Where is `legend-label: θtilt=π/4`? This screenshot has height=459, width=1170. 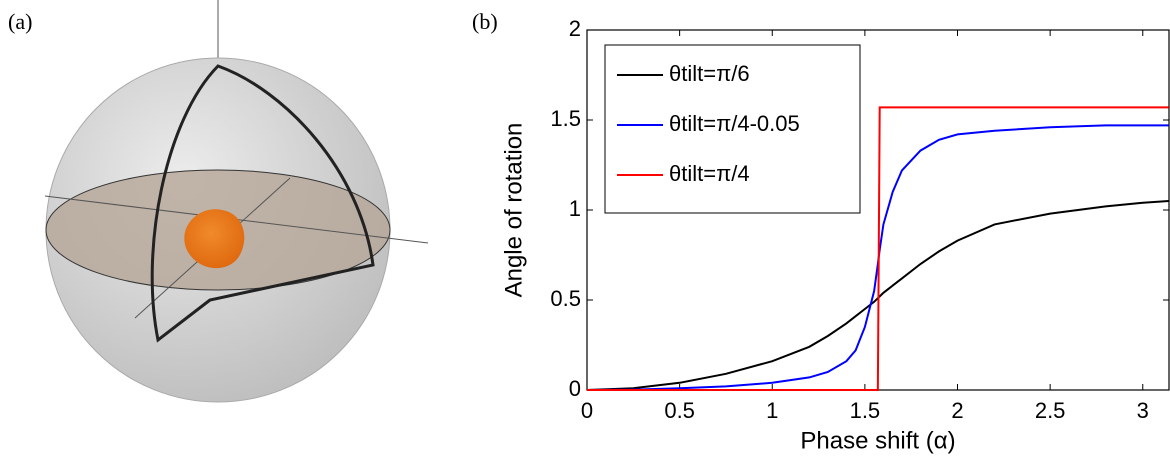 legend-label: θtilt=π/4 is located at coordinates (709, 173).